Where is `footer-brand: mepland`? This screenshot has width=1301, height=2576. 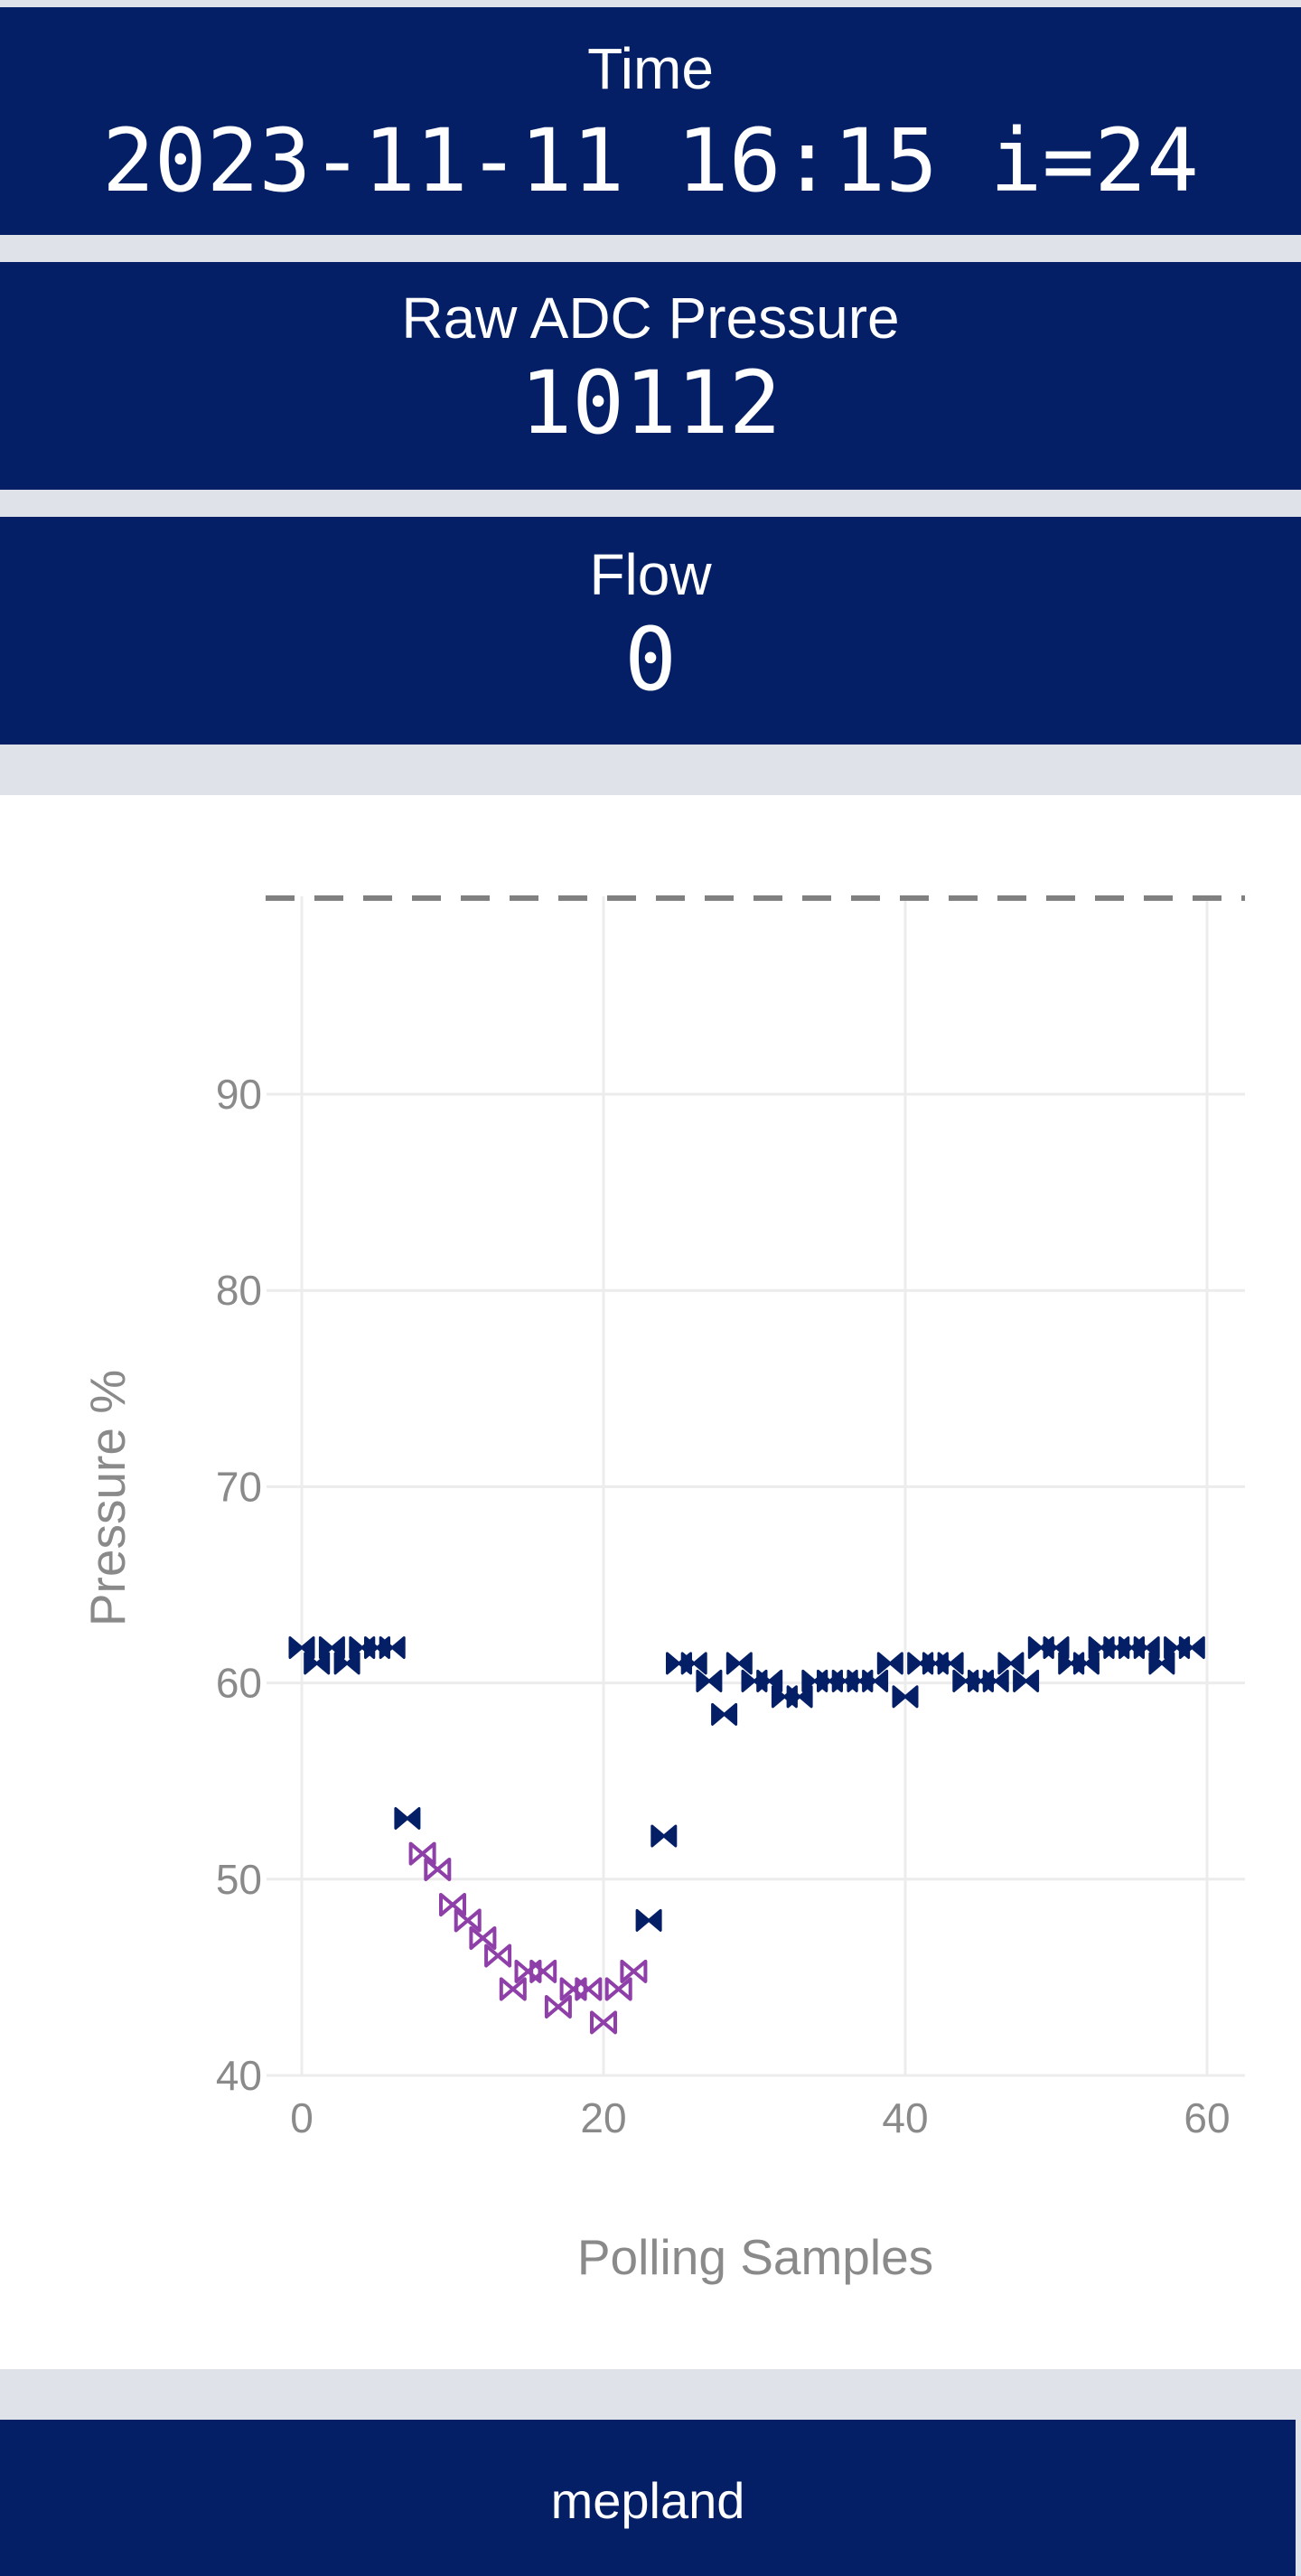 footer-brand: mepland is located at coordinates (647, 2500).